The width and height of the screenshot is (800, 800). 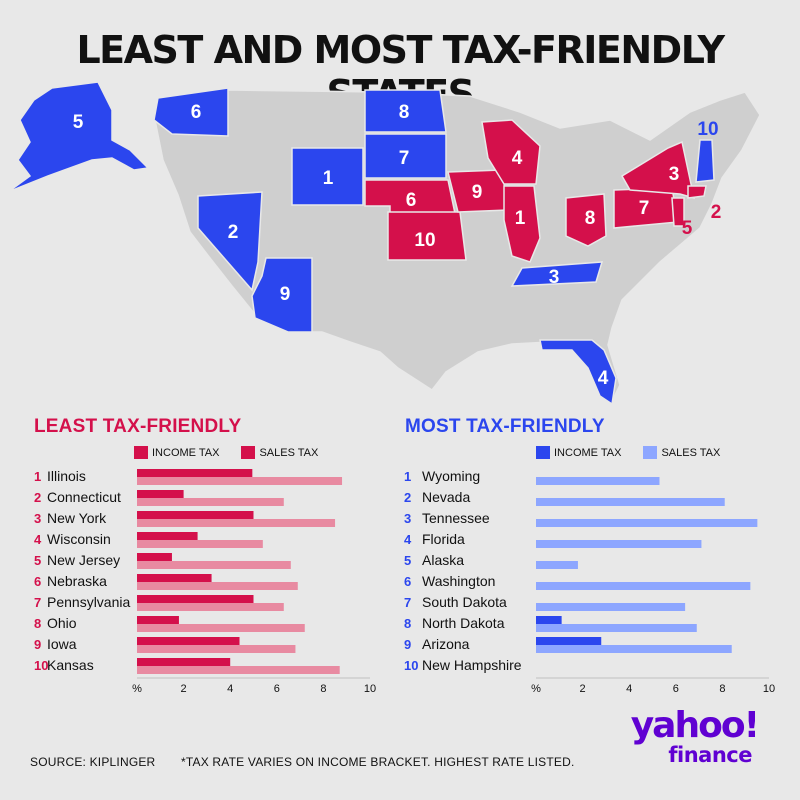 I want to click on map-state-wyoming, so click(x=327, y=176).